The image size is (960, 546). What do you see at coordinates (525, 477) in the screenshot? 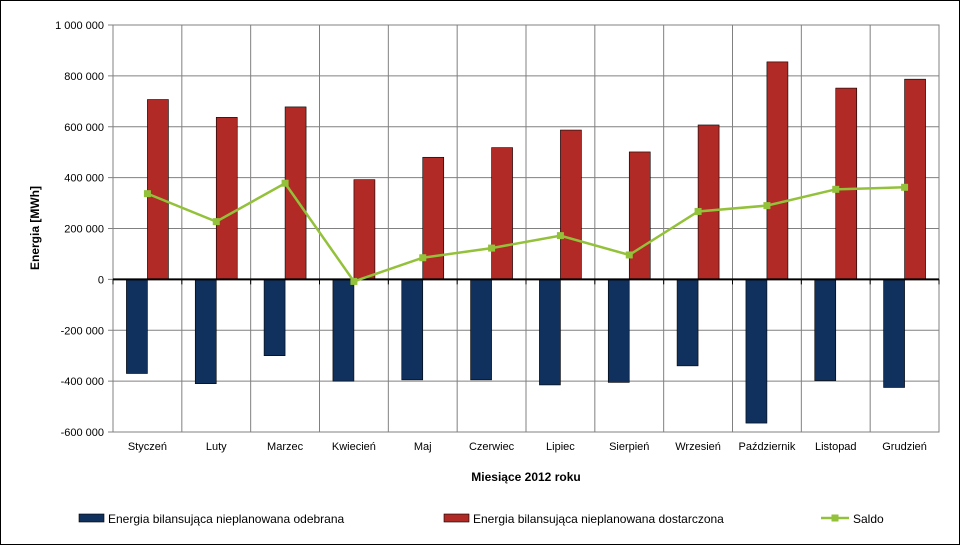
I see `x-axis-title: Miesiące 2012 roku` at bounding box center [525, 477].